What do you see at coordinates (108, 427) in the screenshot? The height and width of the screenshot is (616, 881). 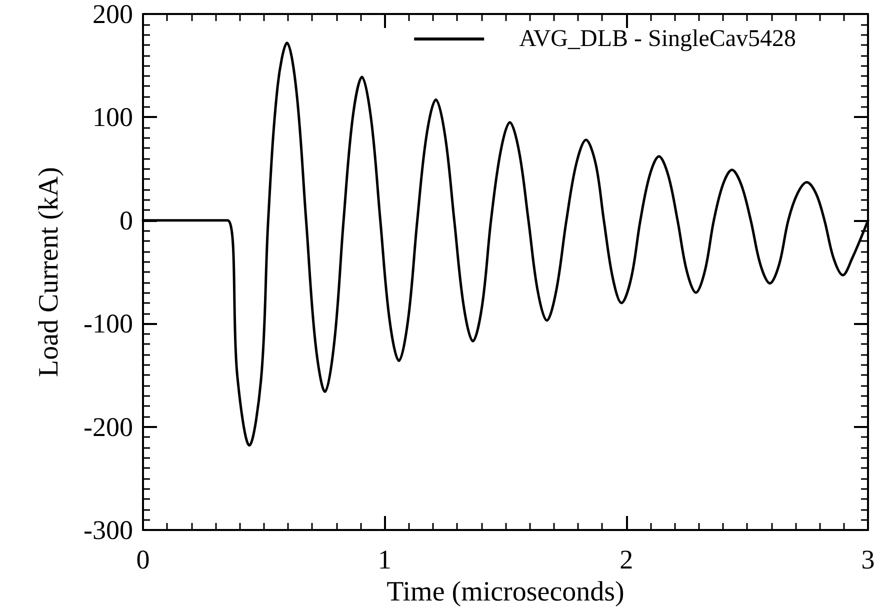 I see `y-tick-label: -200` at bounding box center [108, 427].